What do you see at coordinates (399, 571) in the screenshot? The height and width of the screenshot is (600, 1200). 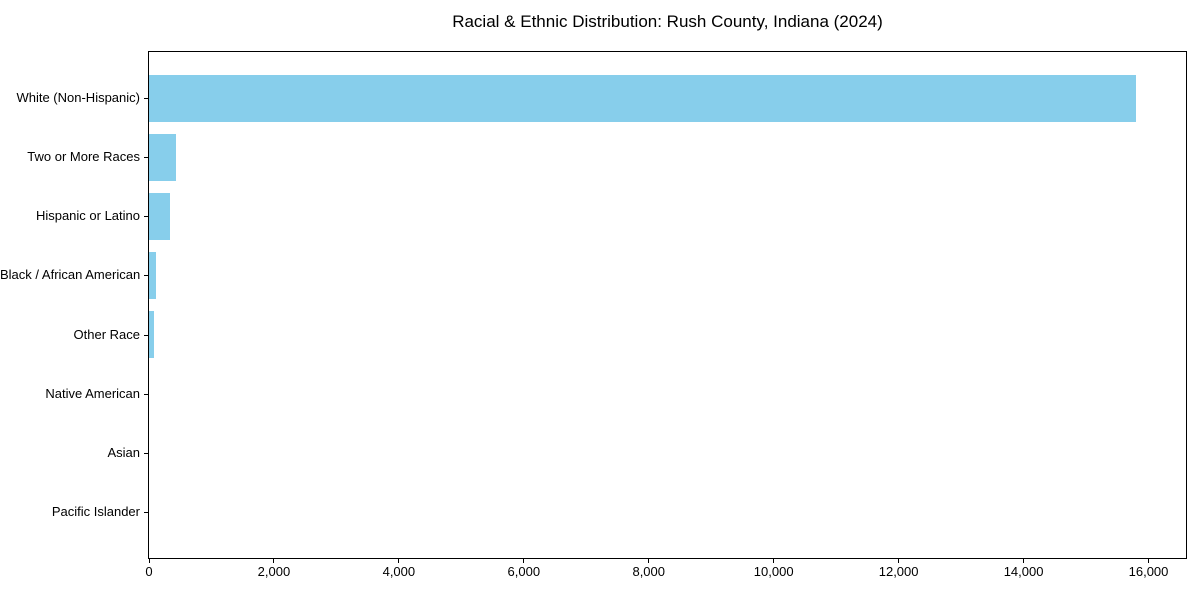 I see `x-tick-label: 4,000` at bounding box center [399, 571].